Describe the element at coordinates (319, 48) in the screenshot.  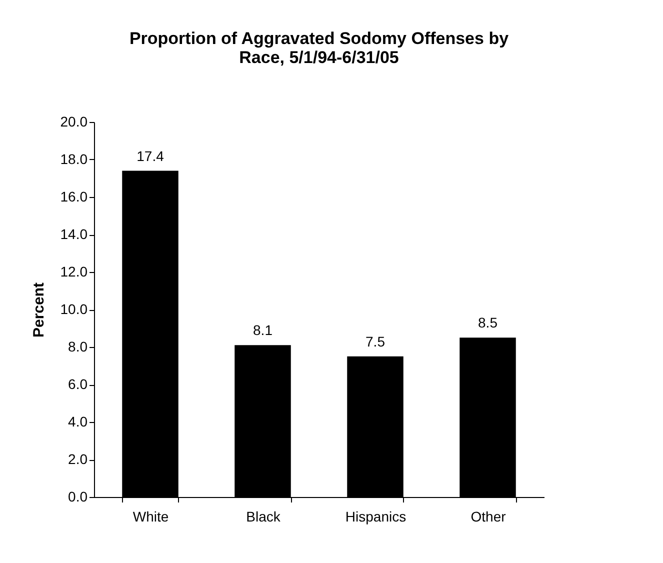
I see `chart-title: Proportion of Aggravated Sodomy Offenses by Race, 5/1/94-6/31/05` at that location.